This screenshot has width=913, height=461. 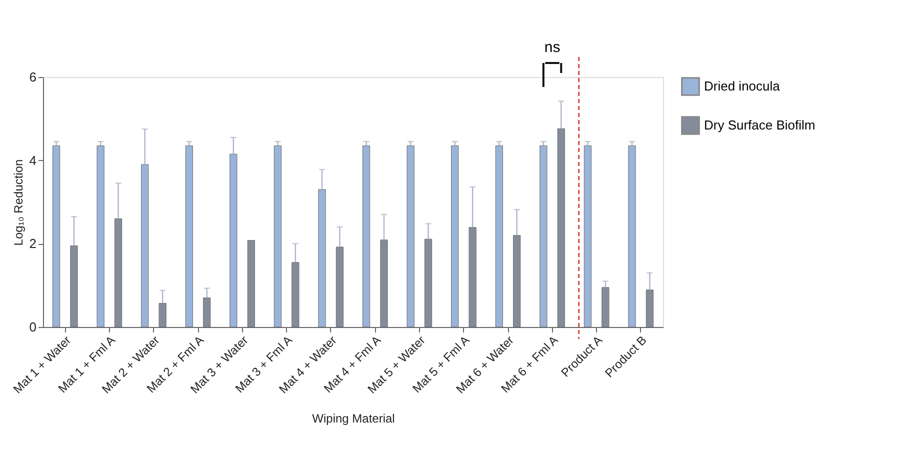 What do you see at coordinates (32, 327) in the screenshot?
I see `y-tick-label: 0` at bounding box center [32, 327].